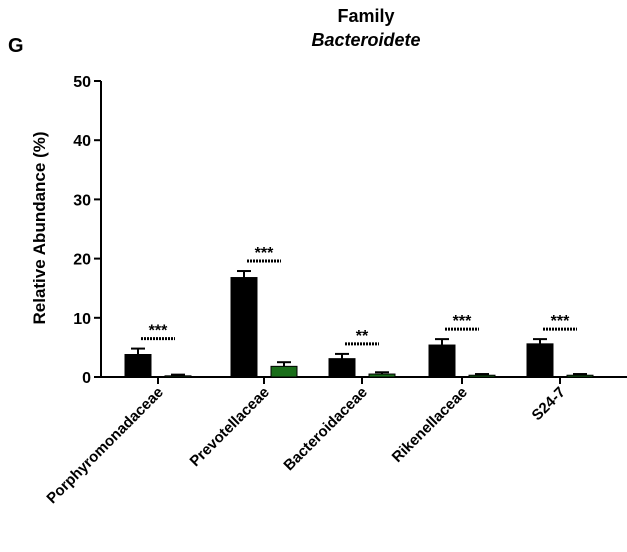  What do you see at coordinates (82, 319) in the screenshot?
I see `y-tick-label: 10` at bounding box center [82, 319].